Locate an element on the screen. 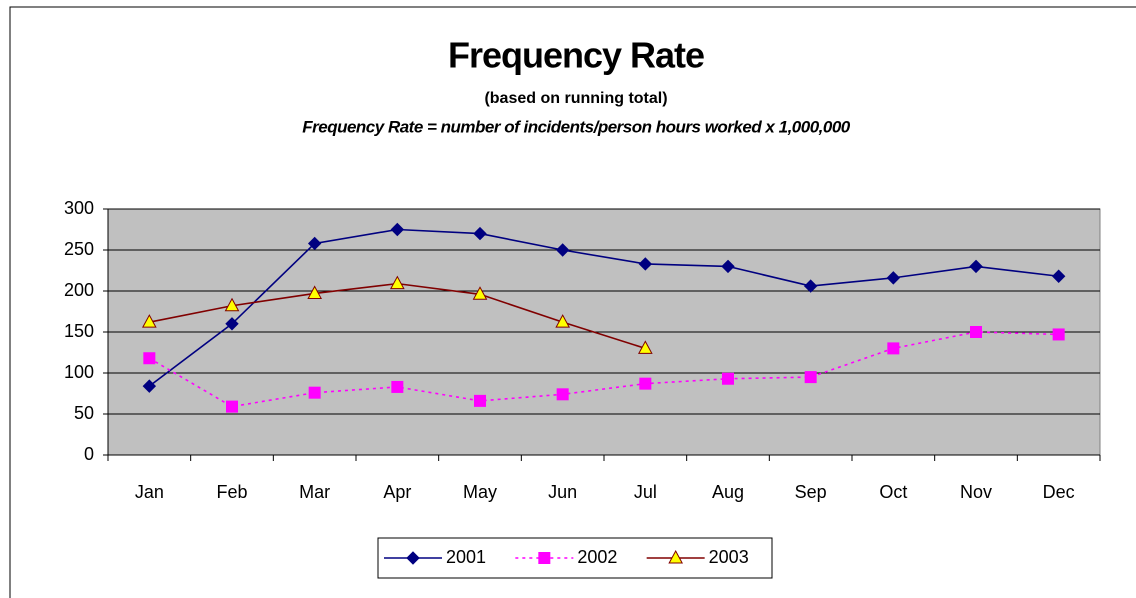 The width and height of the screenshot is (1136, 598). y-tick-label: 150 is located at coordinates (79, 331).